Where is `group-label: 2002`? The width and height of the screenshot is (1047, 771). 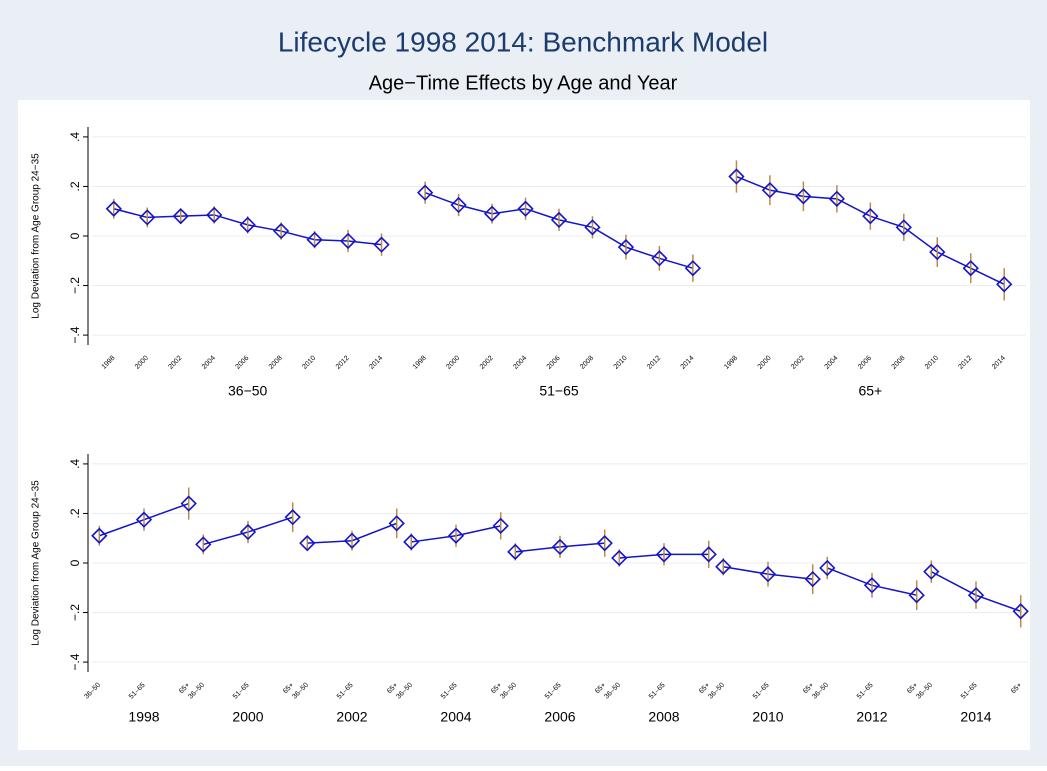 group-label: 2002 is located at coordinates (351, 717).